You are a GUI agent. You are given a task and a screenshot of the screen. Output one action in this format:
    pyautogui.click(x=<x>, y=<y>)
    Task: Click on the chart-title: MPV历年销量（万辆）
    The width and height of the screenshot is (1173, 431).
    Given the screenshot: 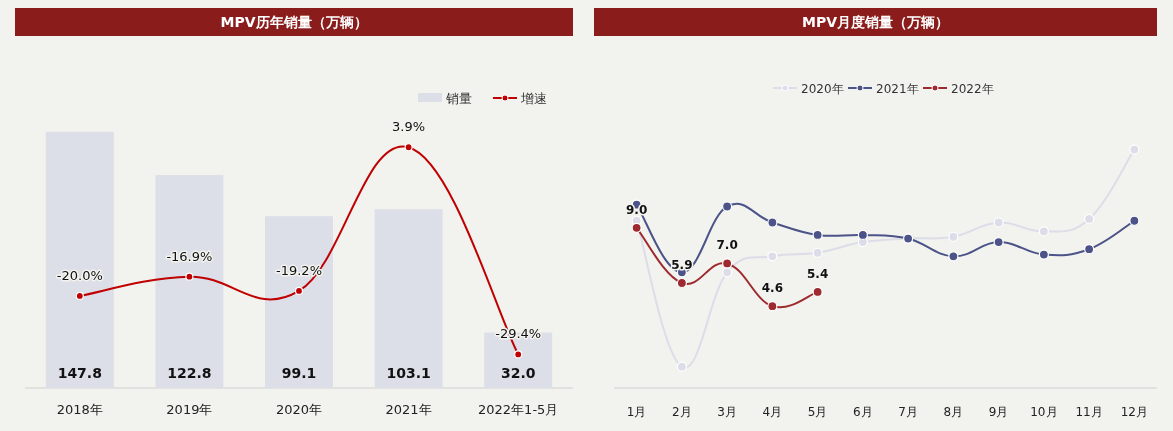 What is the action you would take?
    pyautogui.click(x=294, y=22)
    